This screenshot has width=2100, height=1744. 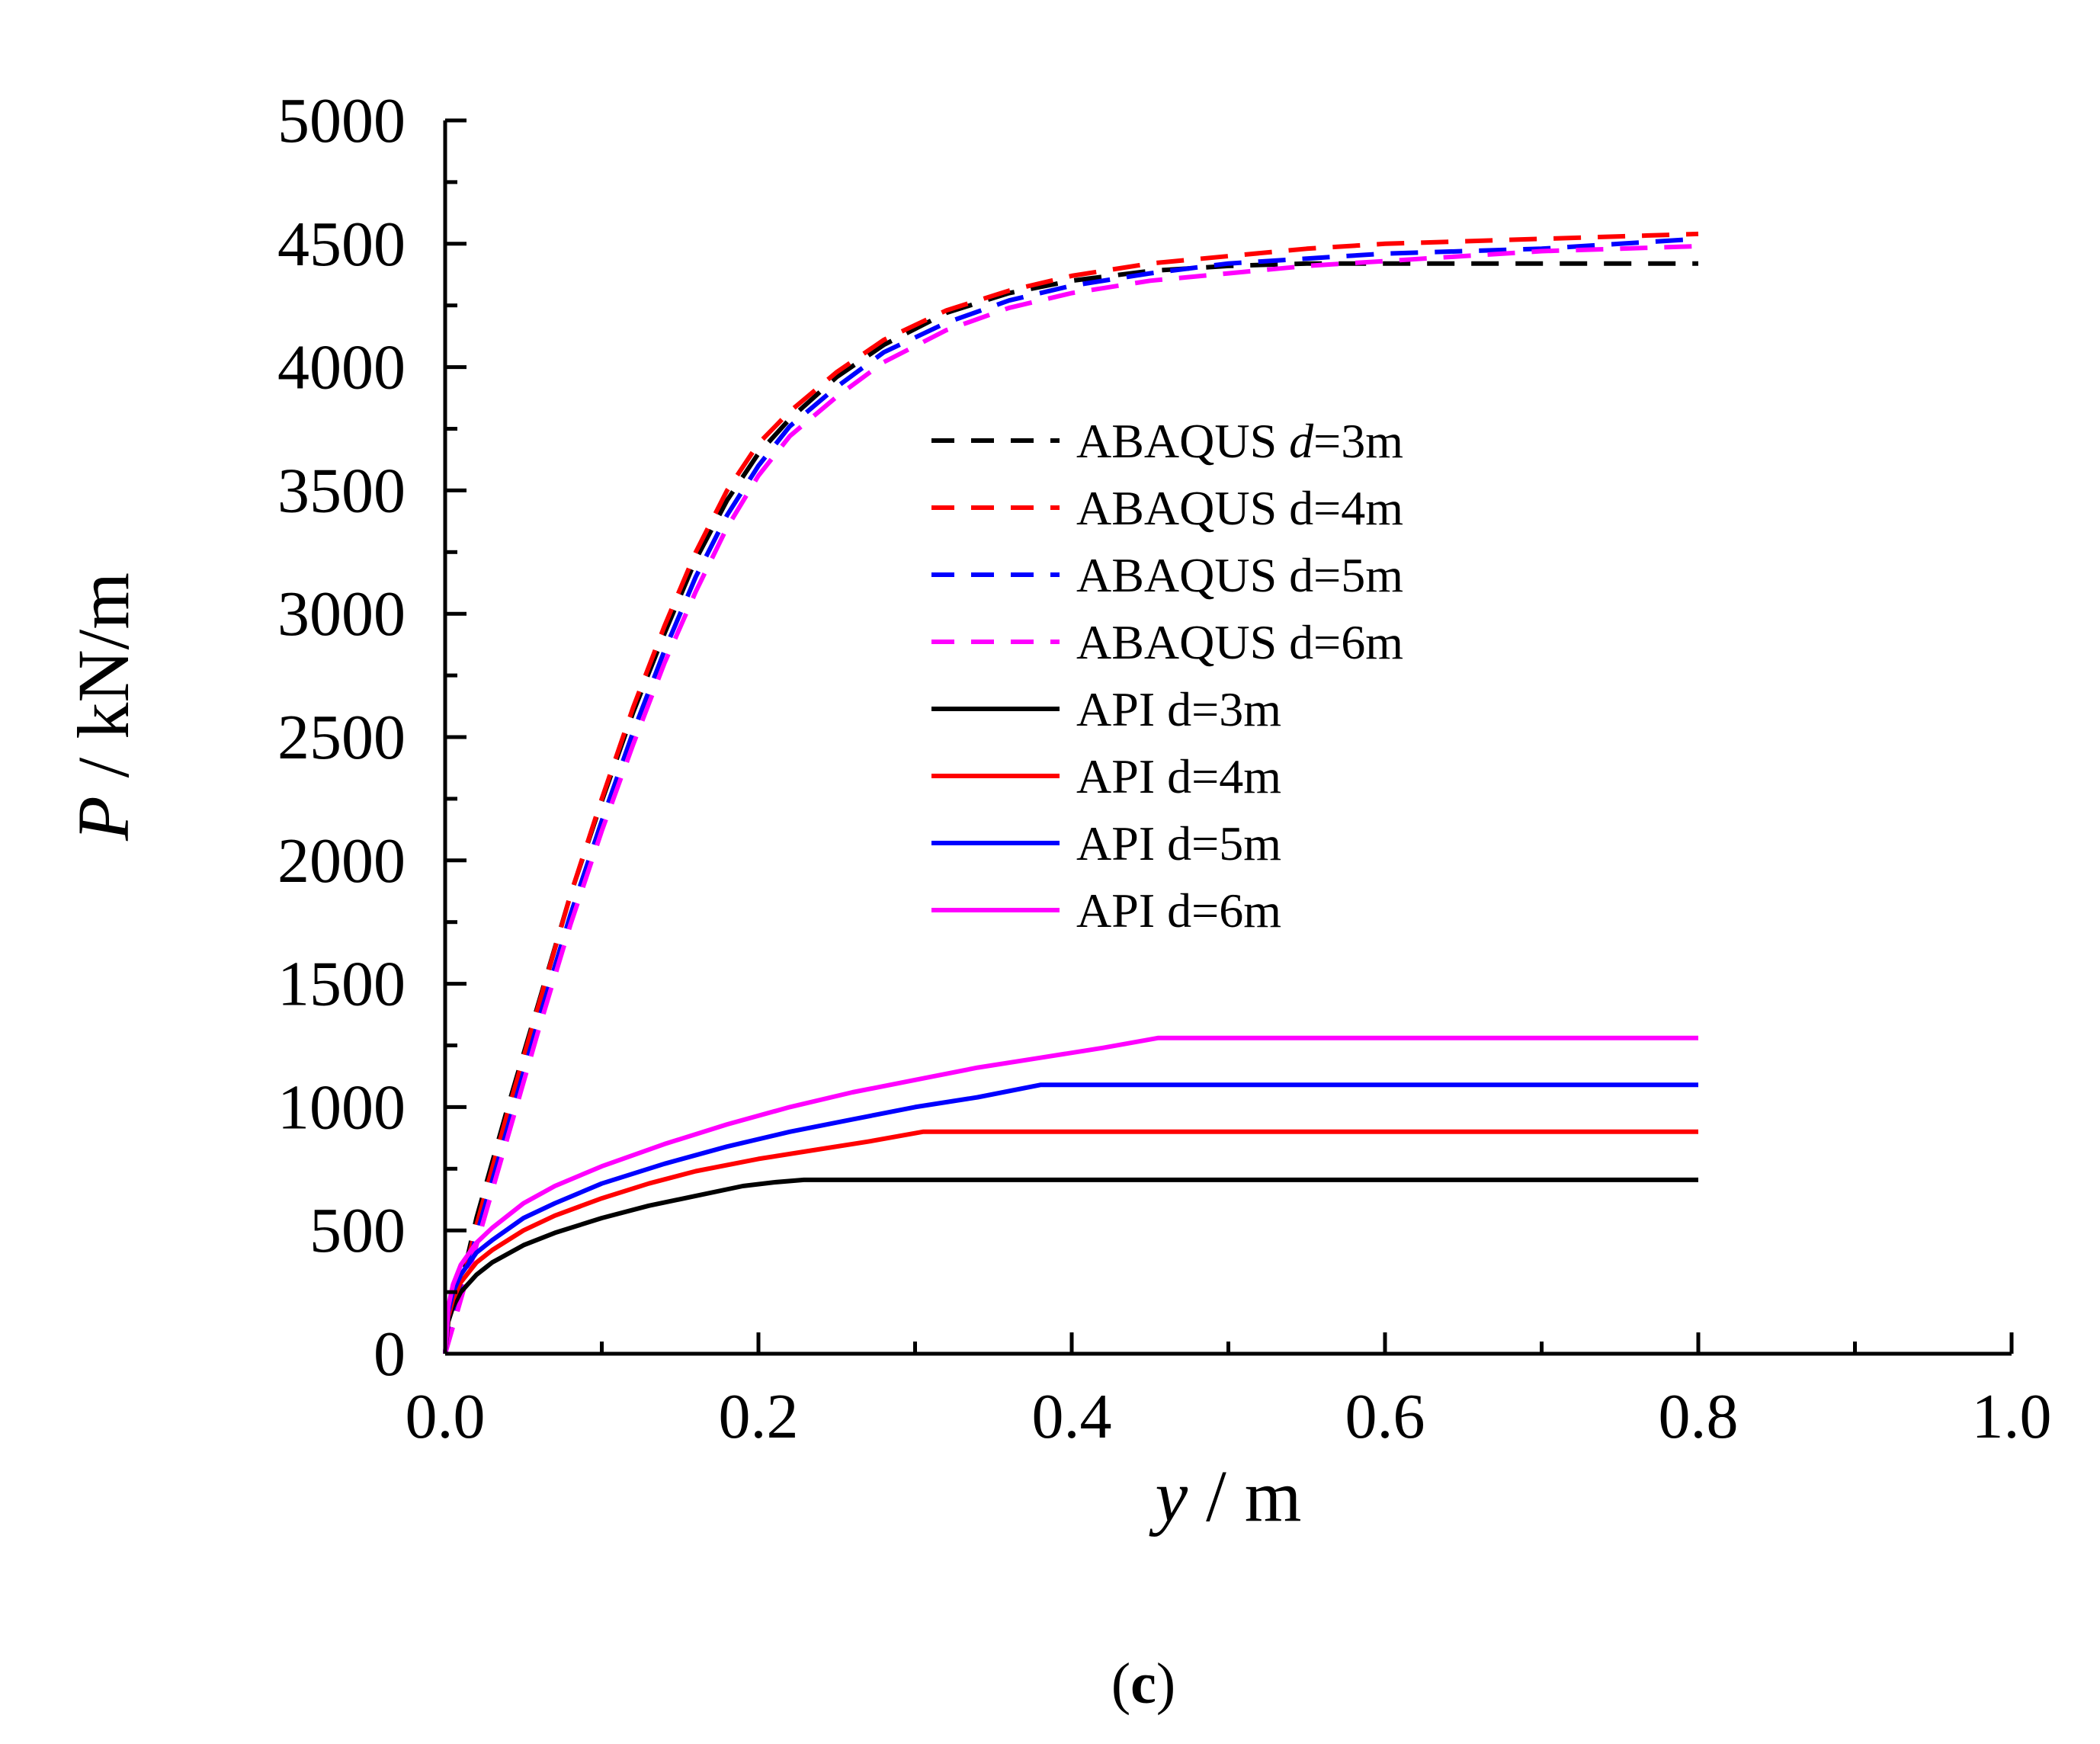 I want to click on legend-label-variable: d, so click(x=1301, y=441).